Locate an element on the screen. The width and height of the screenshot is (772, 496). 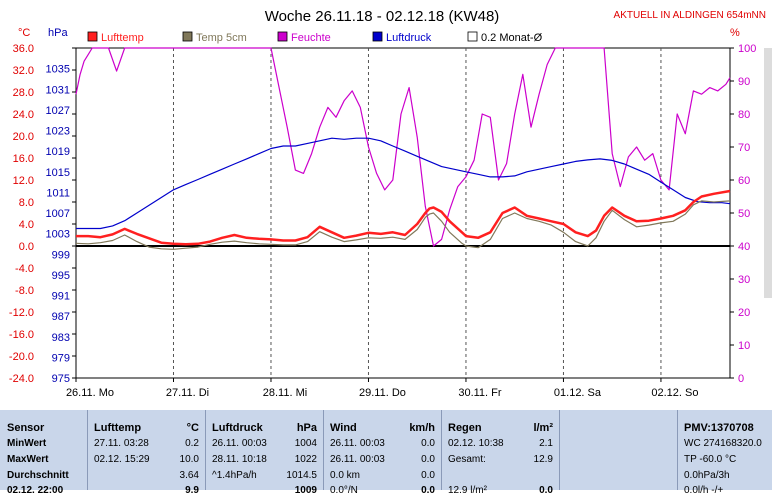
humidity-tick-label: 90 is located at coordinates (744, 82).